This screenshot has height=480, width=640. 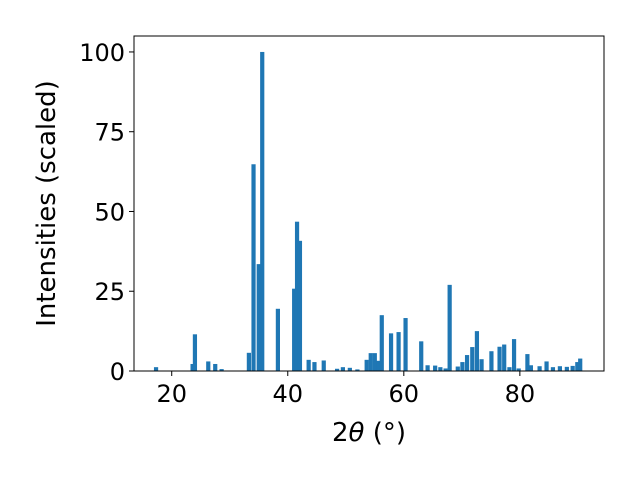 I want to click on y-tick-label: 25, so click(x=109, y=292).